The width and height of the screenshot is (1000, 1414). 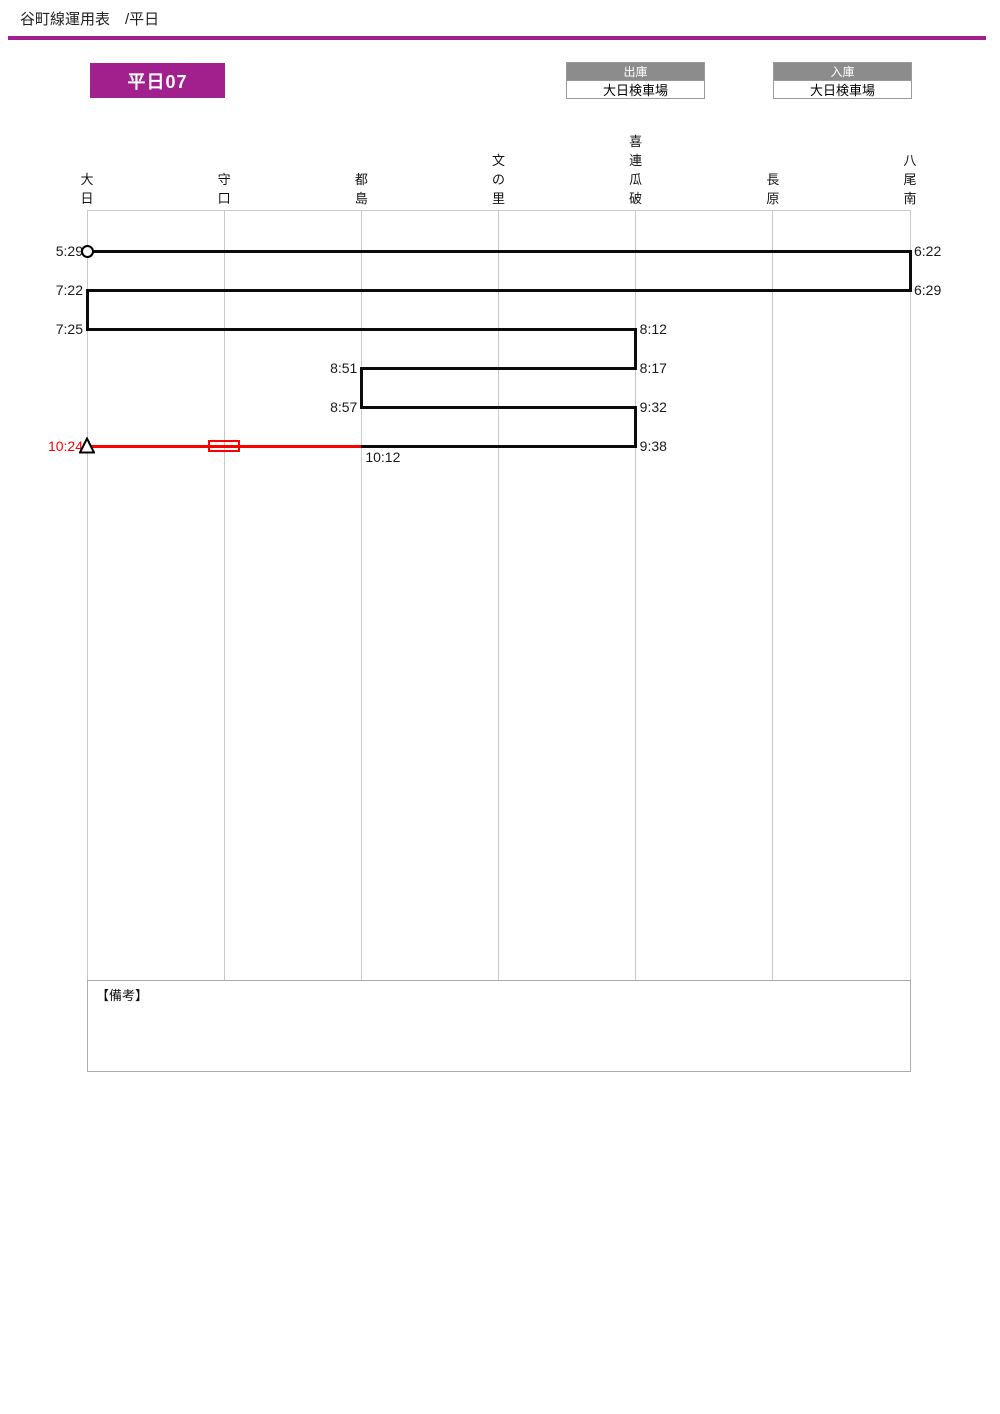 I want to click on time-label: 10:12, so click(x=383, y=457).